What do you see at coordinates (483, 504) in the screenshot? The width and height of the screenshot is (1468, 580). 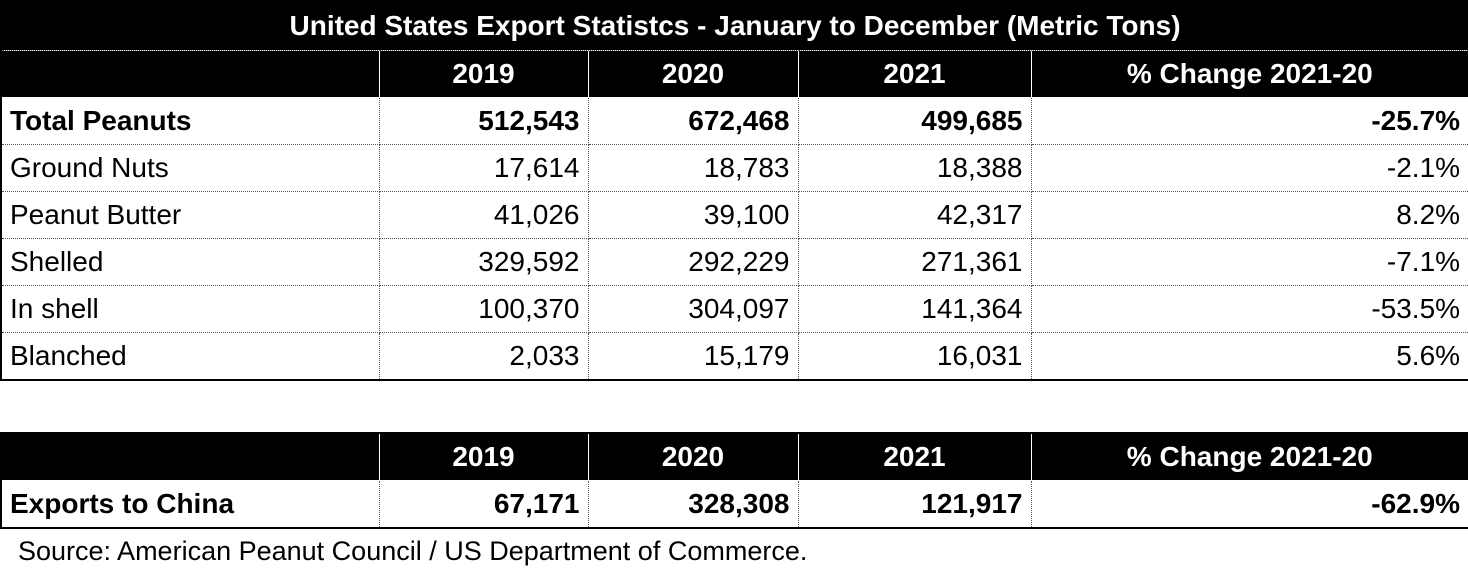 I see `value-2019: 67,171` at bounding box center [483, 504].